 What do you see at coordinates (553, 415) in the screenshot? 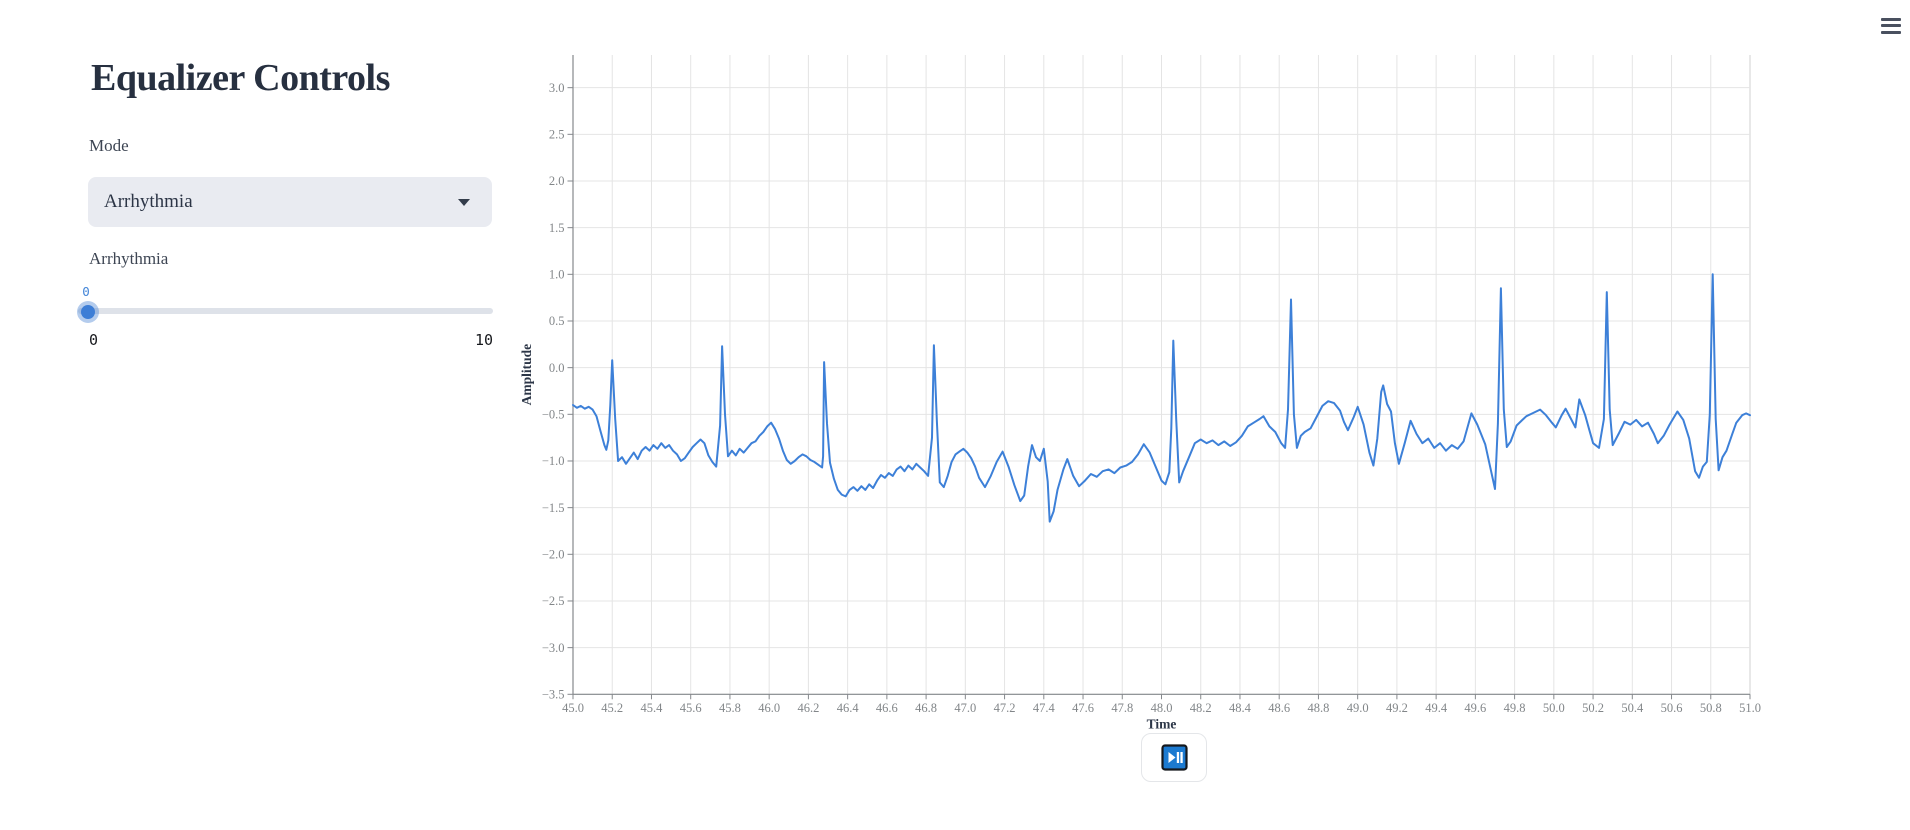
I see `svg-text: −0.5` at bounding box center [553, 415].